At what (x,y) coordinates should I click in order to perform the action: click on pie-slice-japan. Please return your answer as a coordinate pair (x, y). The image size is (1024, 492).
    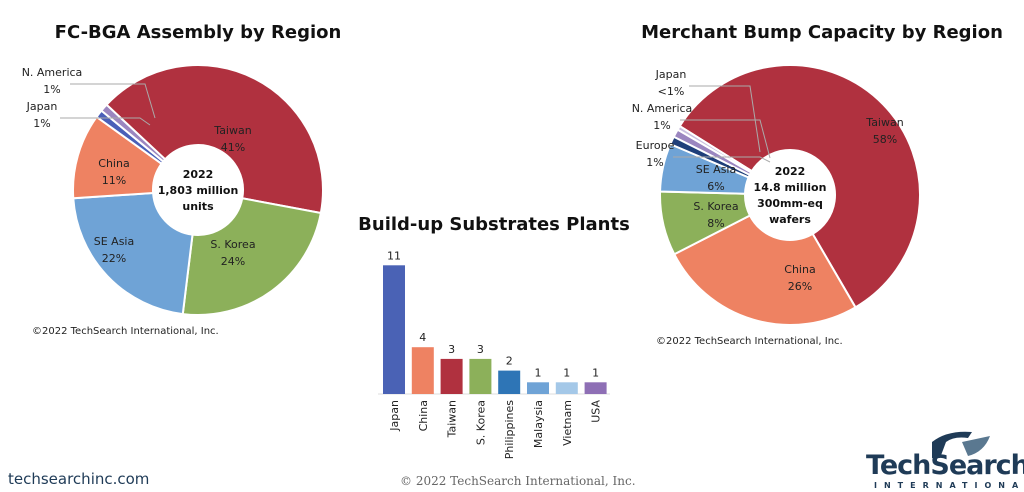
    Looking at the image, I should click on (715, 149).